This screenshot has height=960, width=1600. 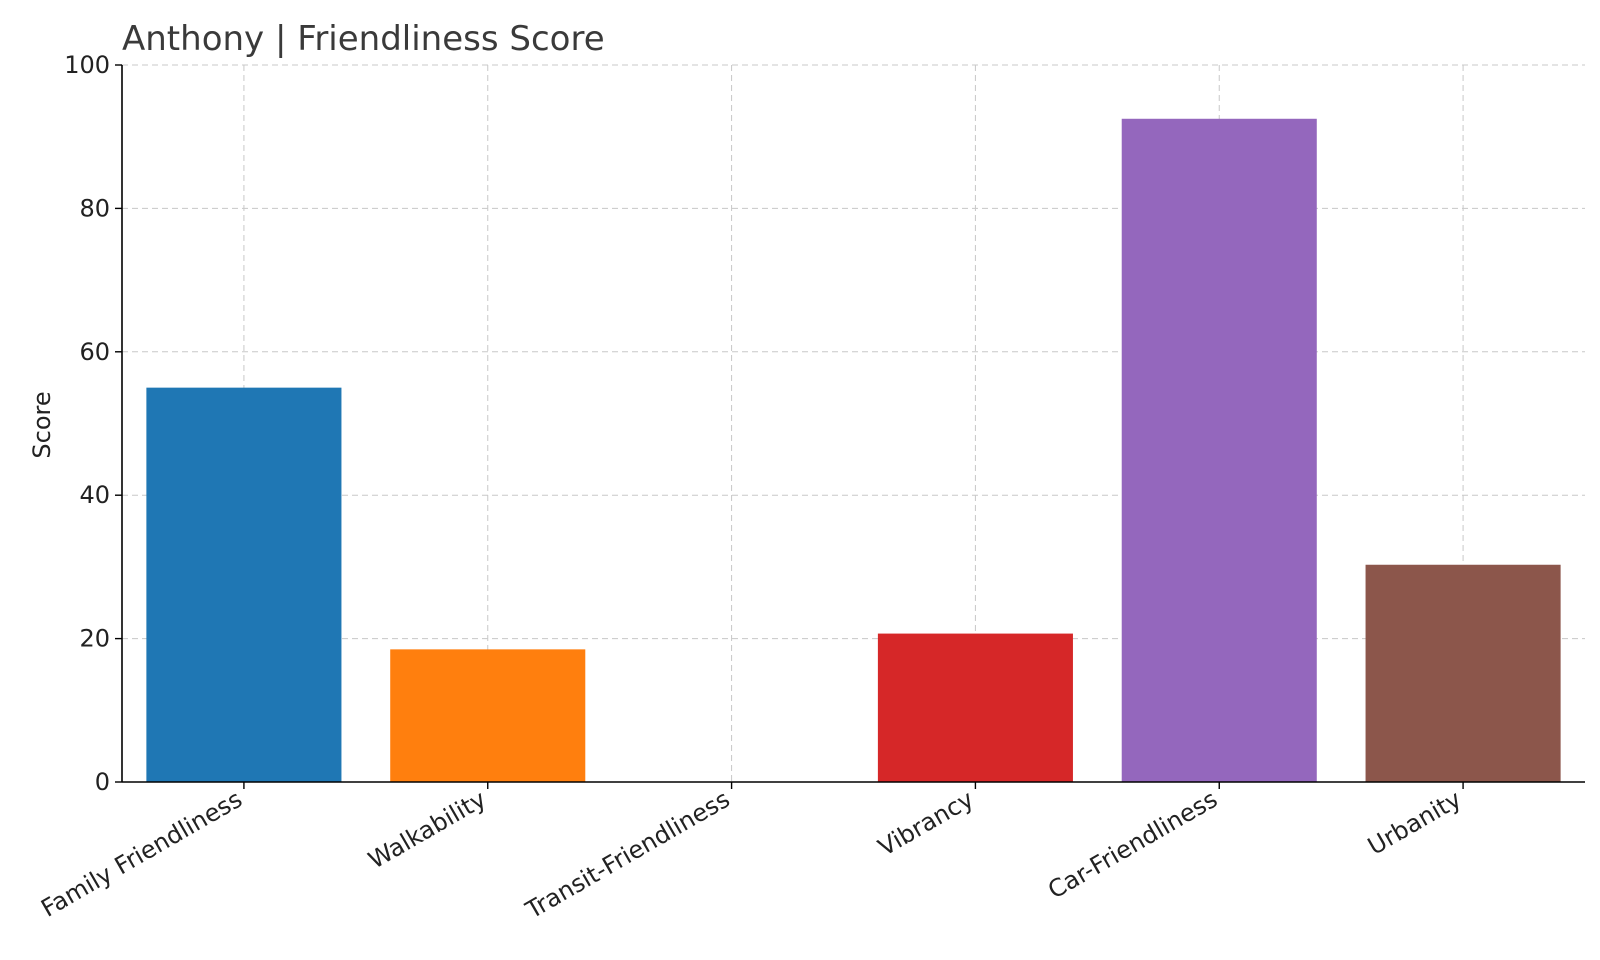 I want to click on y-tick-label: 100, so click(x=87, y=65).